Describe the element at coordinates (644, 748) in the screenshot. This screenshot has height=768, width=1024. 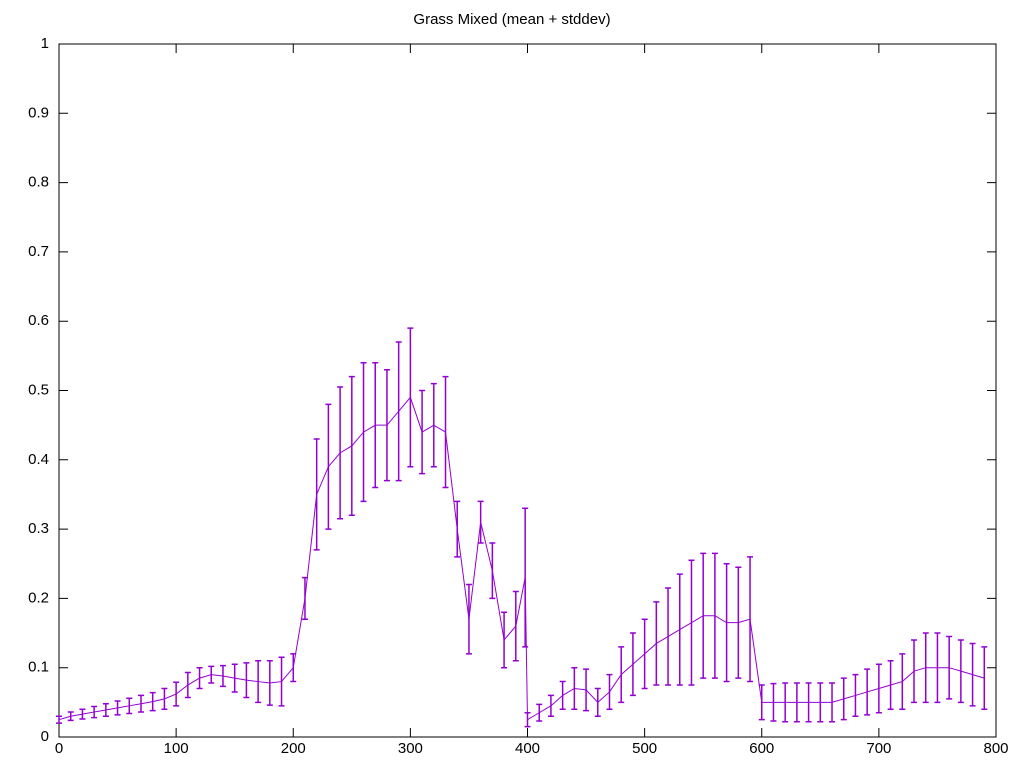
I see `x-tick-label: 500` at that location.